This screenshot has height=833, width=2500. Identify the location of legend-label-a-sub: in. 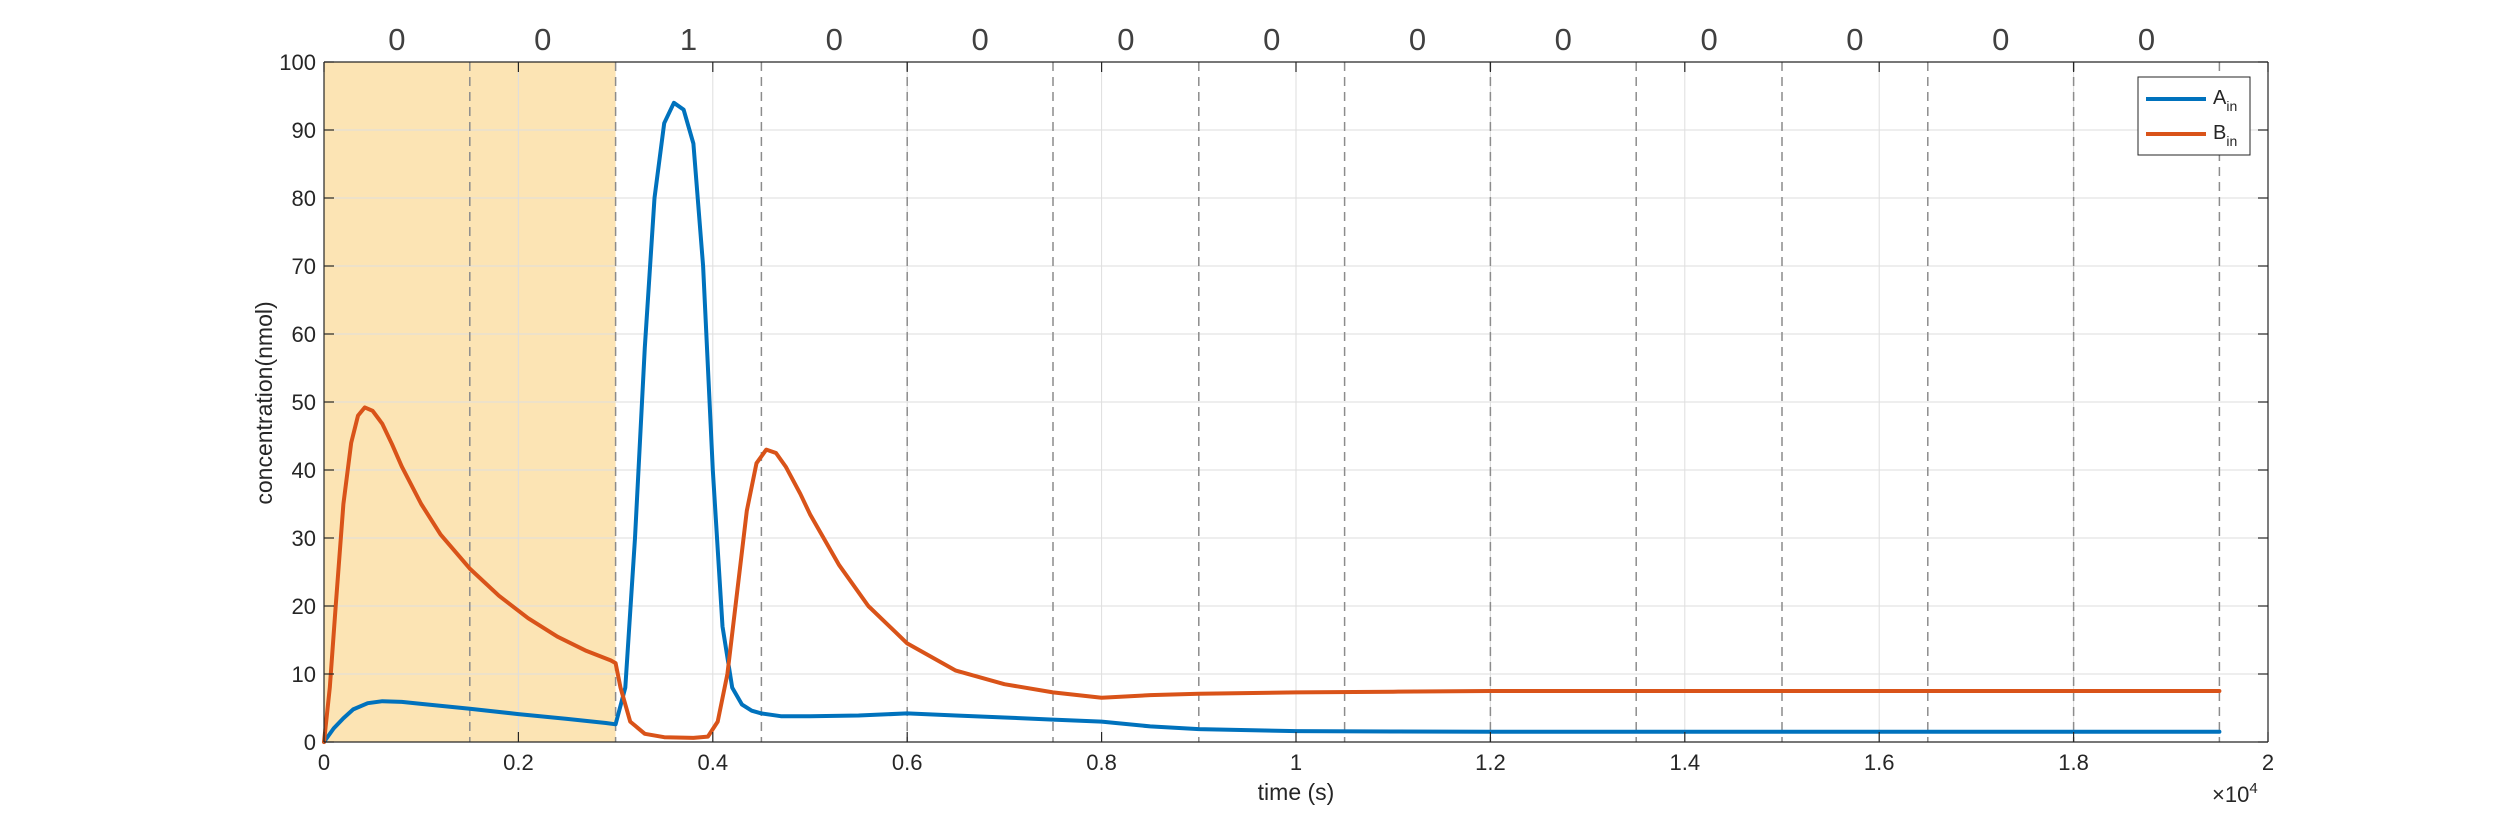
(2231, 106).